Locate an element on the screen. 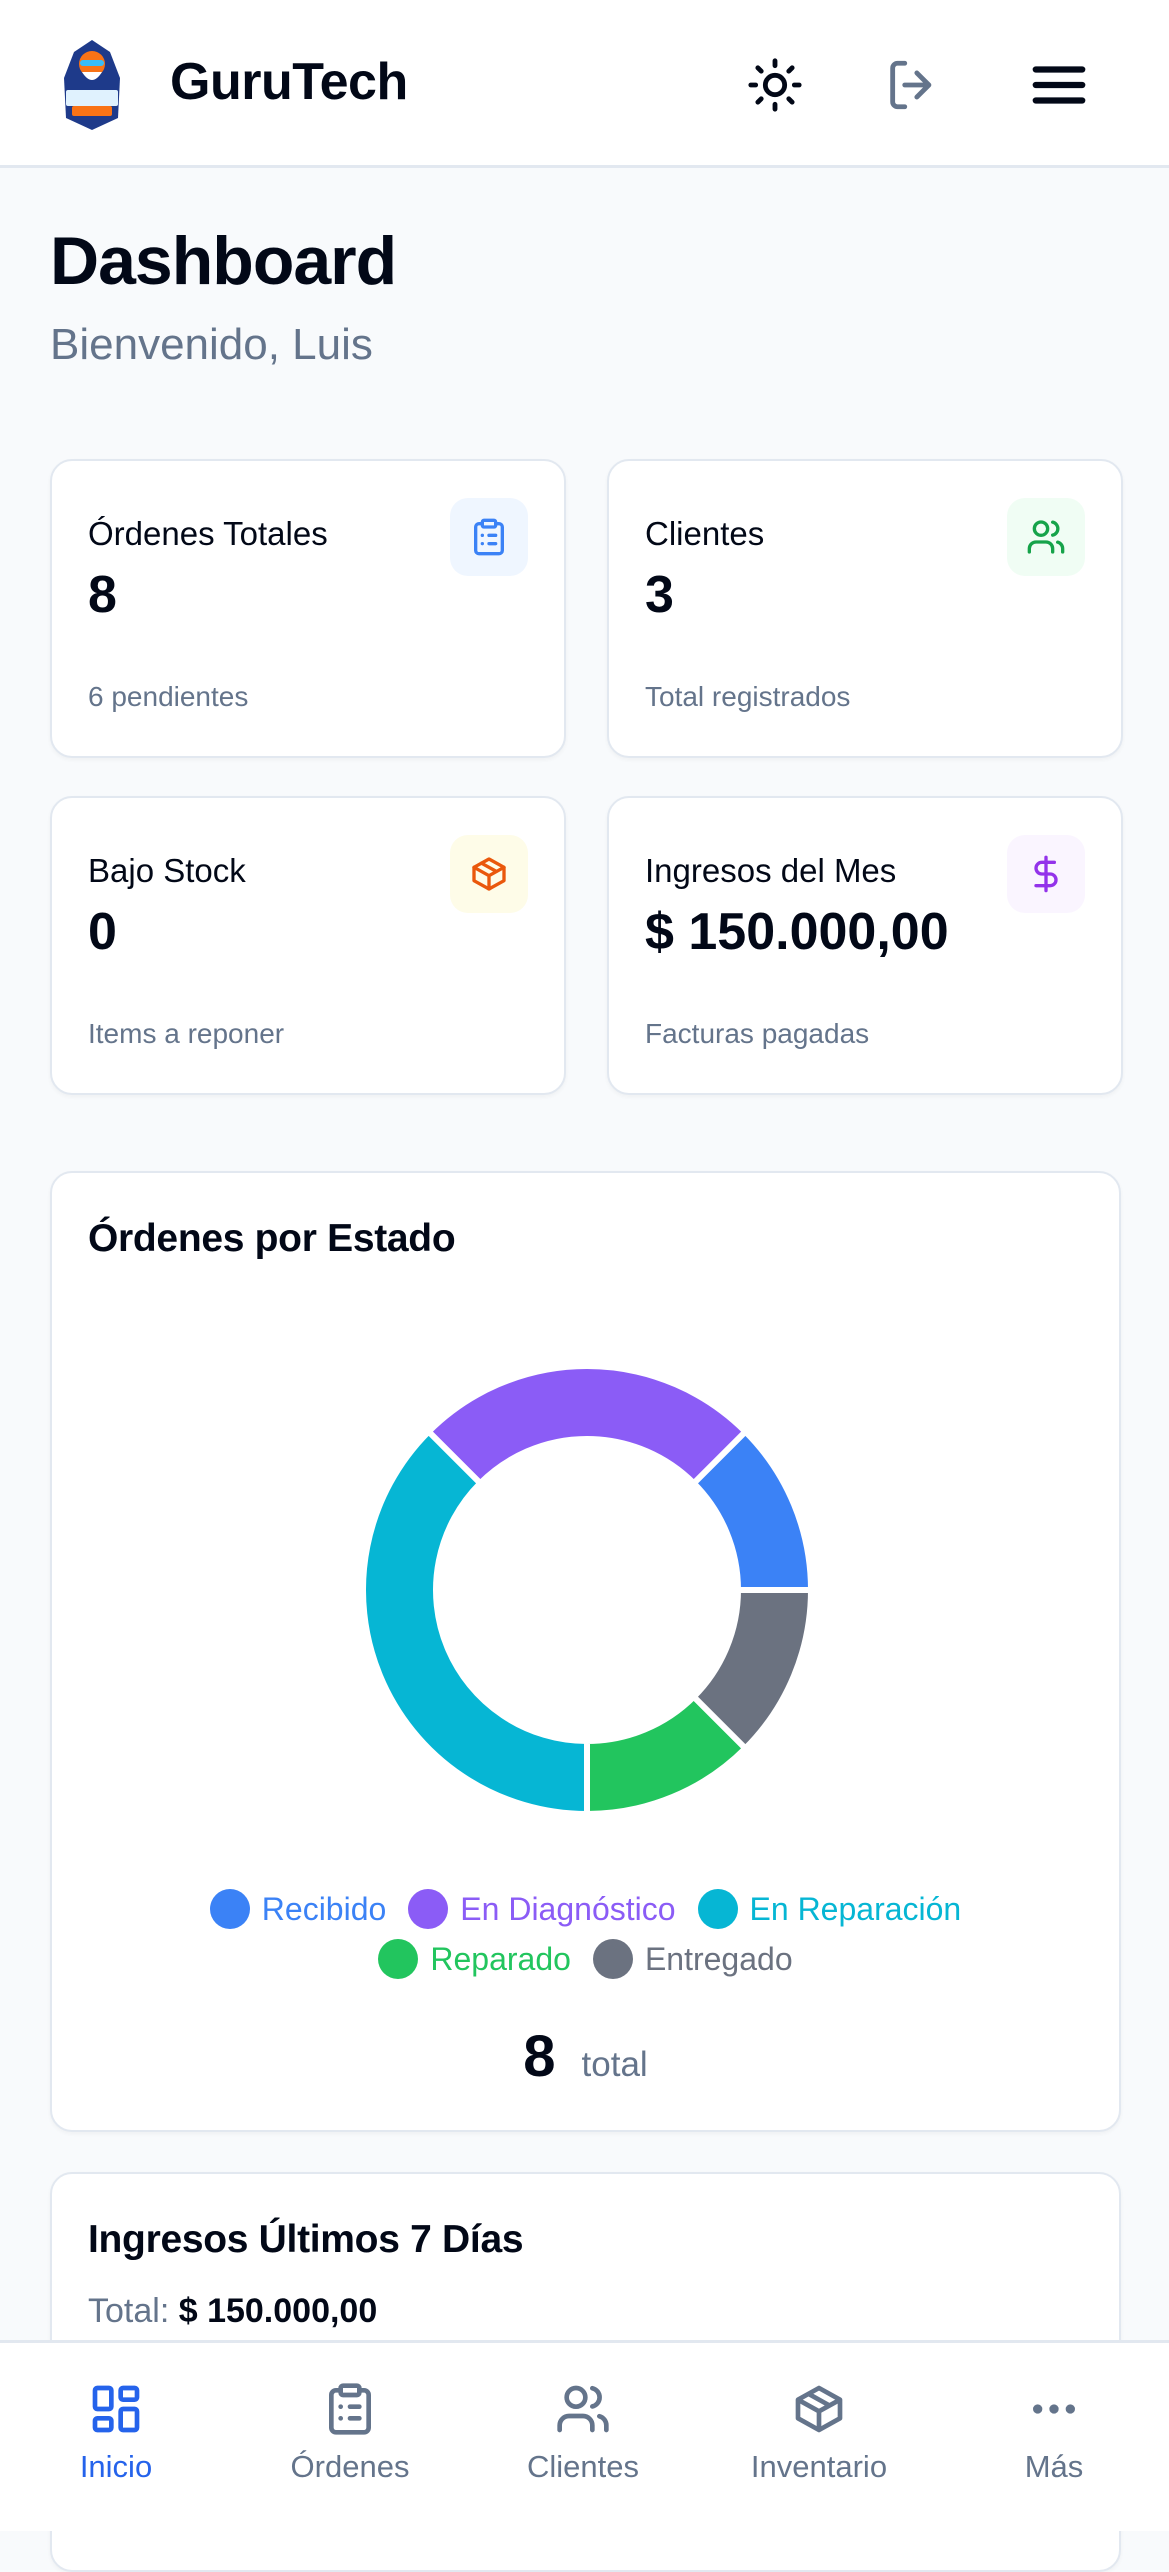 This screenshot has height=2572, width=1169. stat-value: 0 is located at coordinates (102, 932).